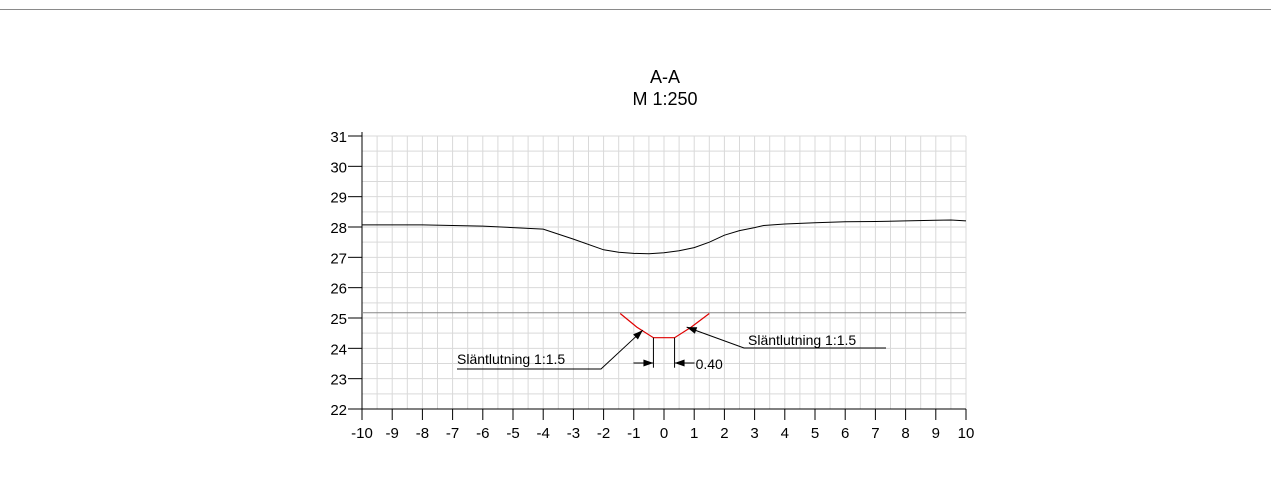 The height and width of the screenshot is (495, 1271). What do you see at coordinates (338, 198) in the screenshot?
I see `y-tick-label: 29` at bounding box center [338, 198].